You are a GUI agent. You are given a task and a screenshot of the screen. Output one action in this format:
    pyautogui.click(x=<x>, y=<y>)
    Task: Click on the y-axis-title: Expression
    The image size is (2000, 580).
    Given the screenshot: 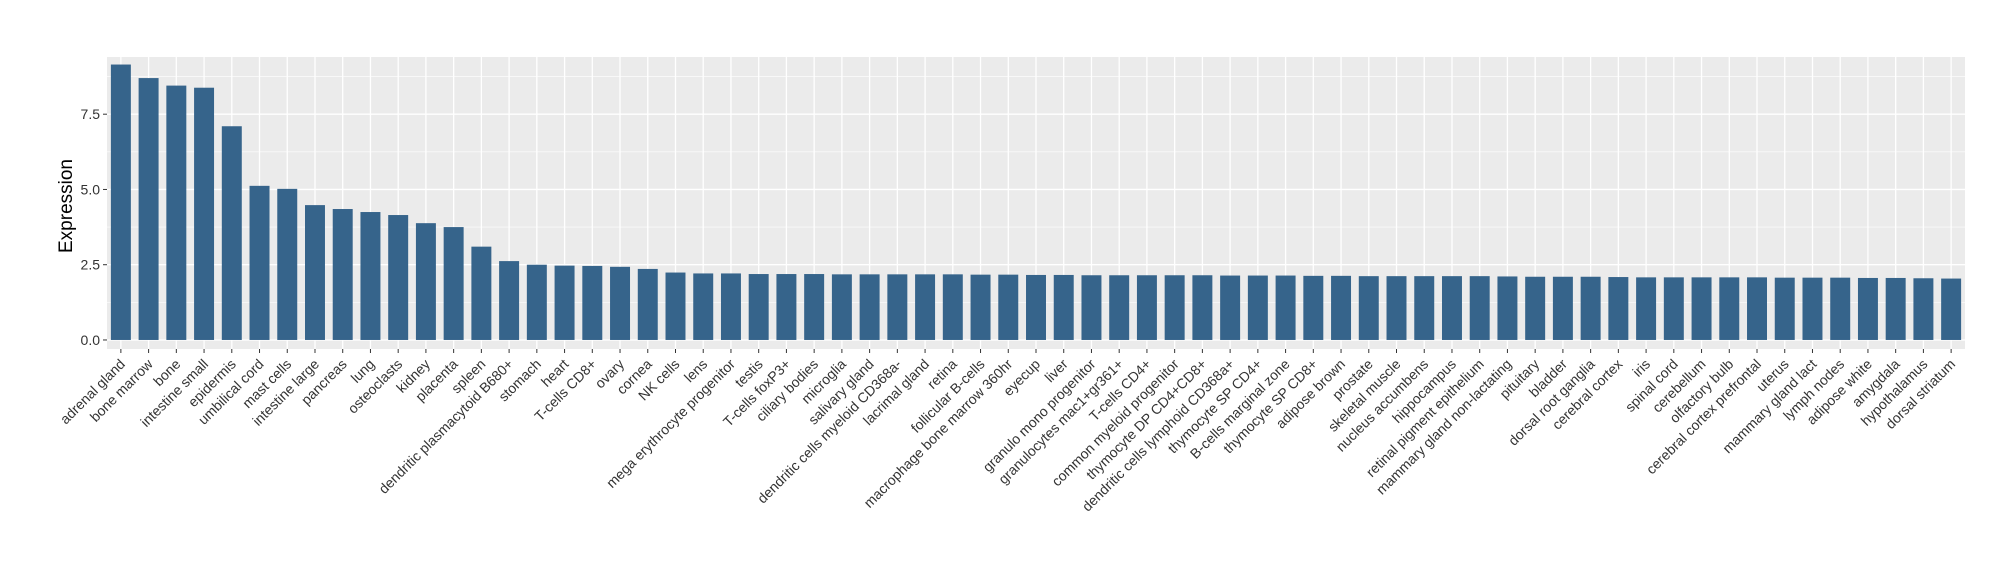 What is the action you would take?
    pyautogui.click(x=66, y=206)
    